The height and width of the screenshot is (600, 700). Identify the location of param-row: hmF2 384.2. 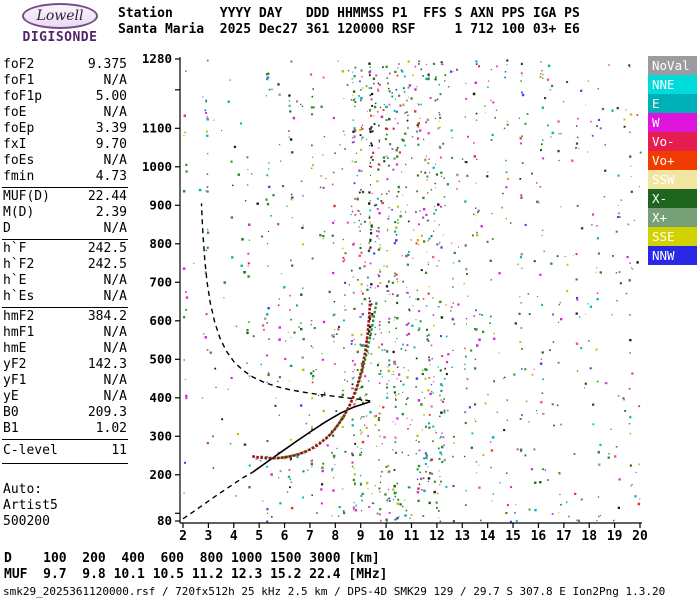
(65, 317).